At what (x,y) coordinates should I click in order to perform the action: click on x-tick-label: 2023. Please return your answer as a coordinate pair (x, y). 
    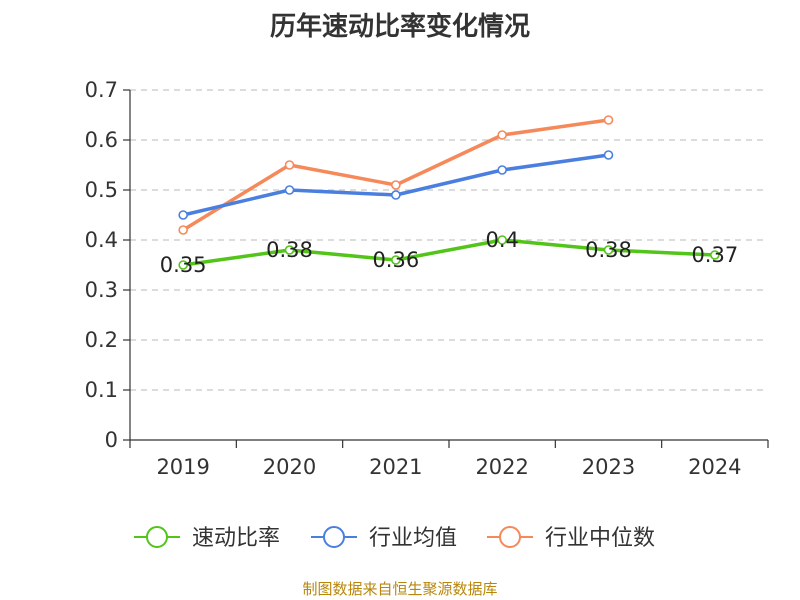
    Looking at the image, I should click on (608, 467).